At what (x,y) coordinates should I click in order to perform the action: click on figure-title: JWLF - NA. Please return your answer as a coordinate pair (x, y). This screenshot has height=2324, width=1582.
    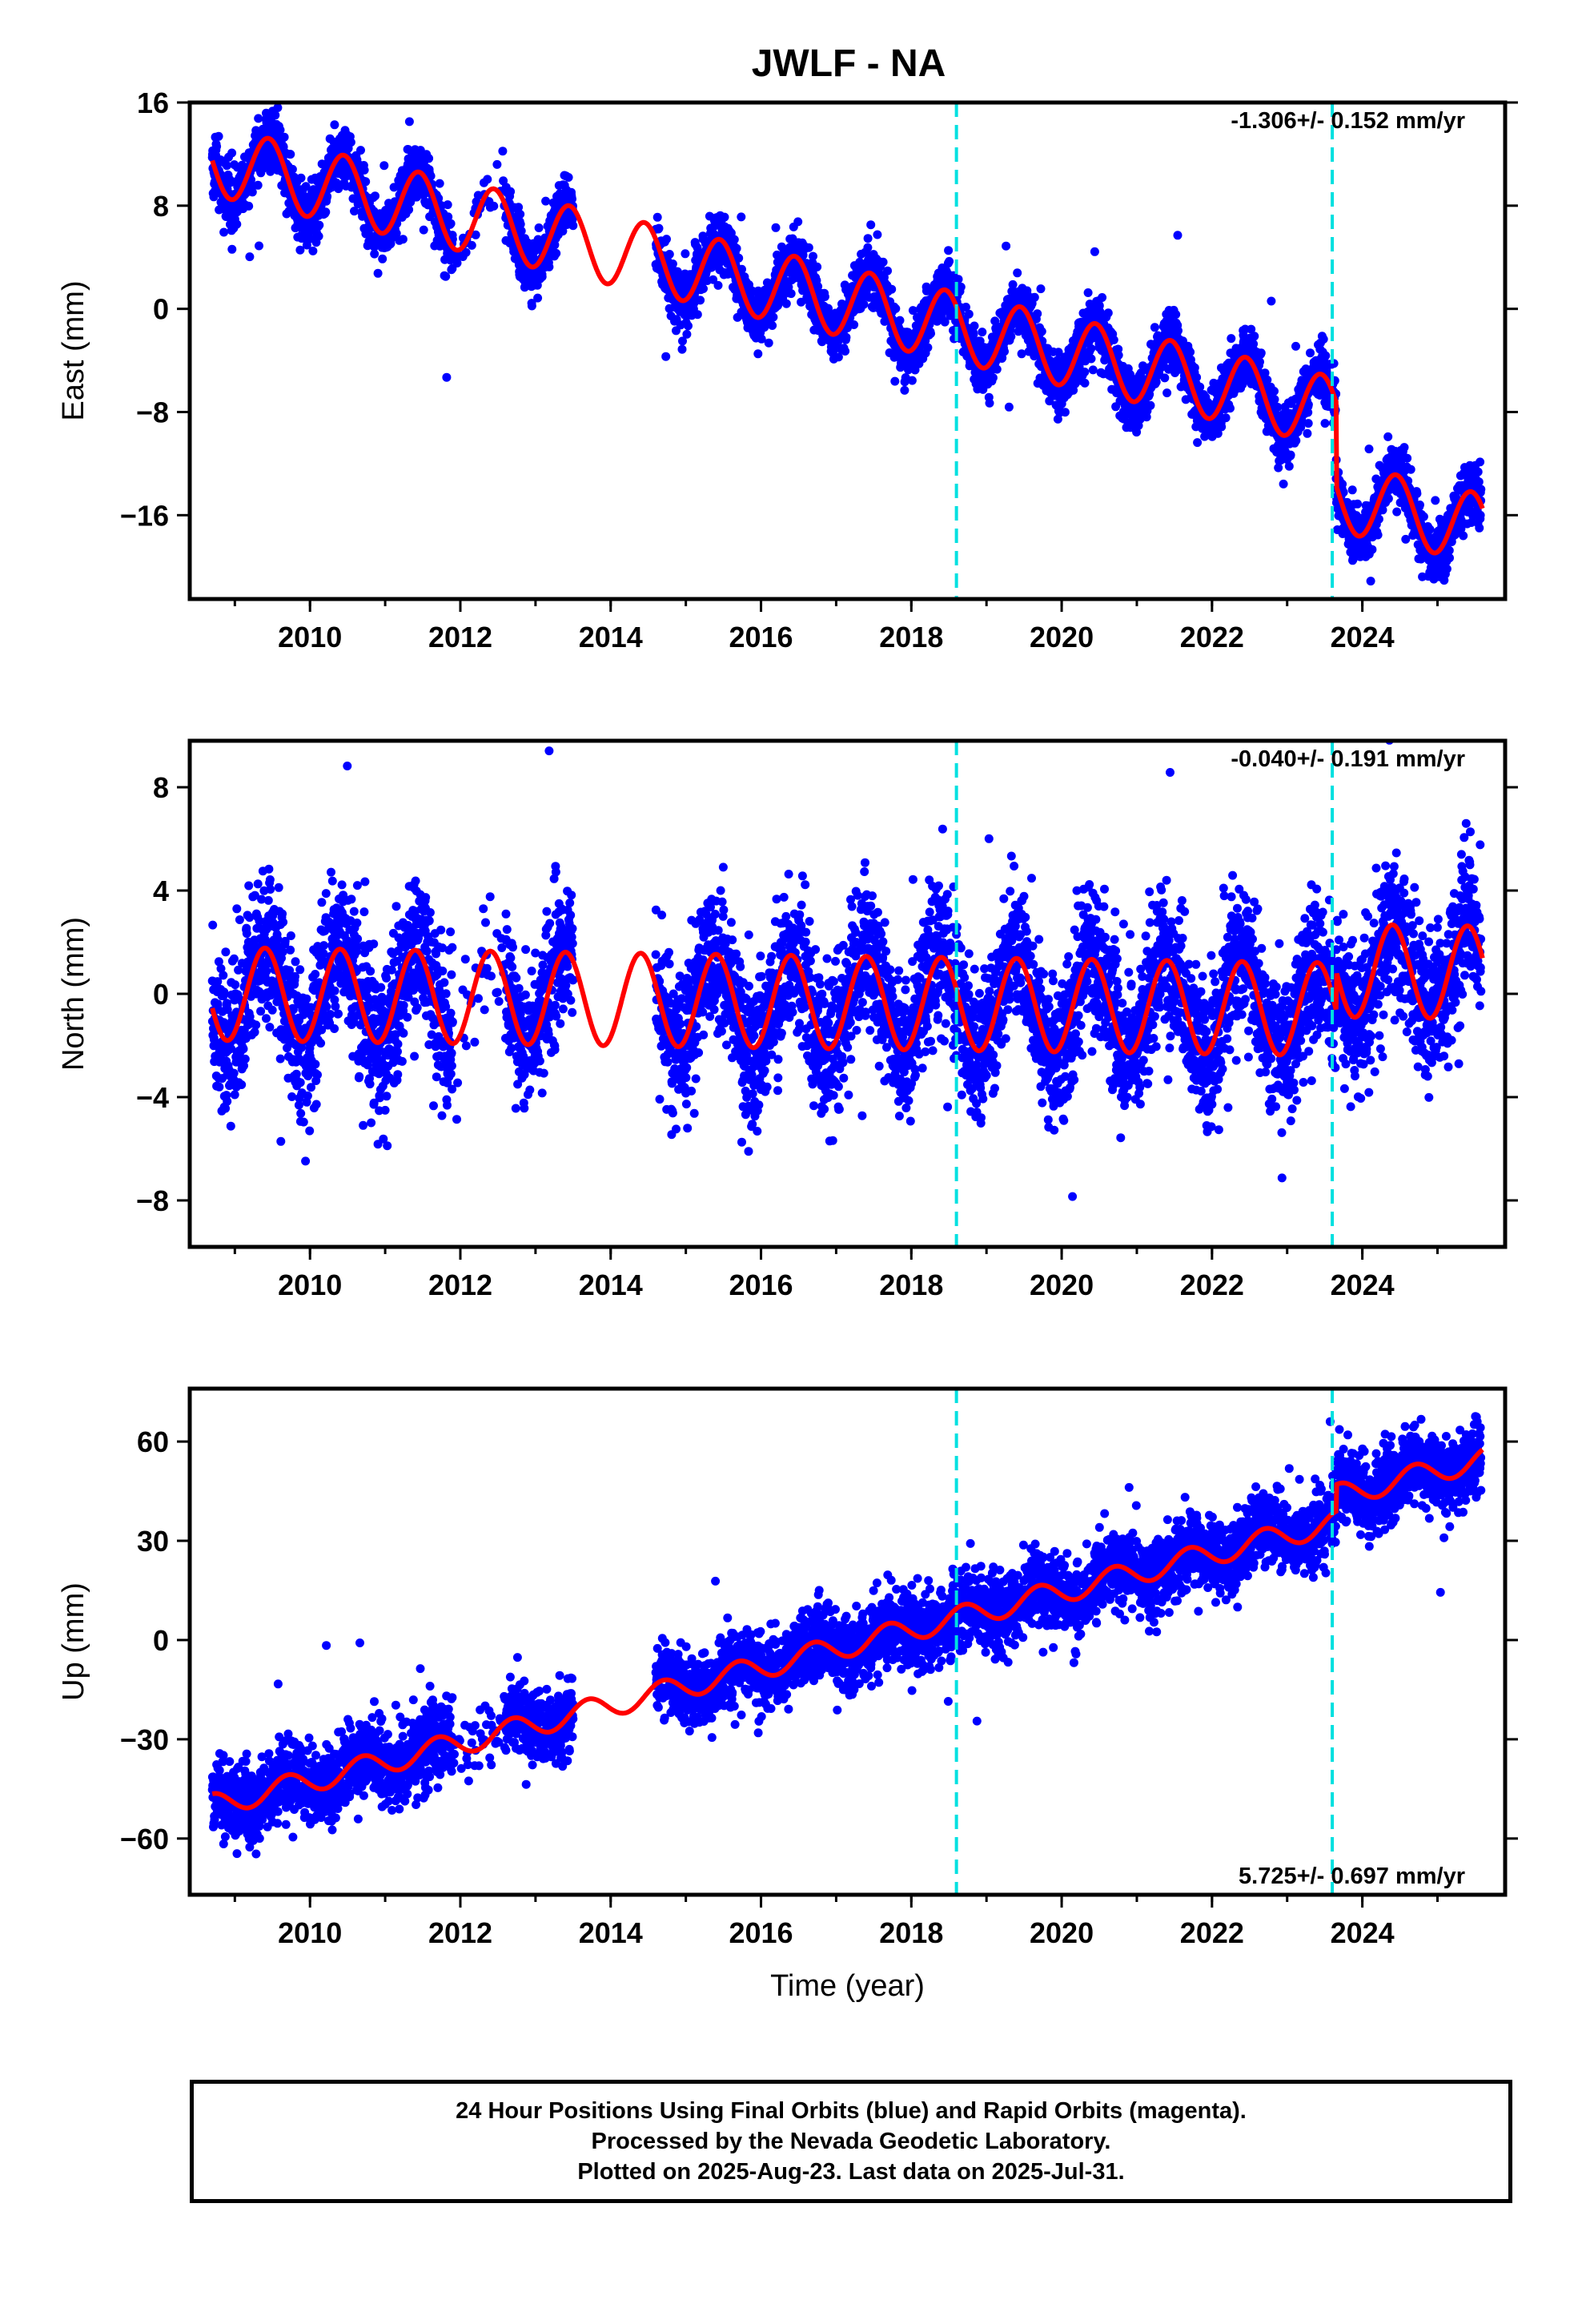
    Looking at the image, I should click on (849, 63).